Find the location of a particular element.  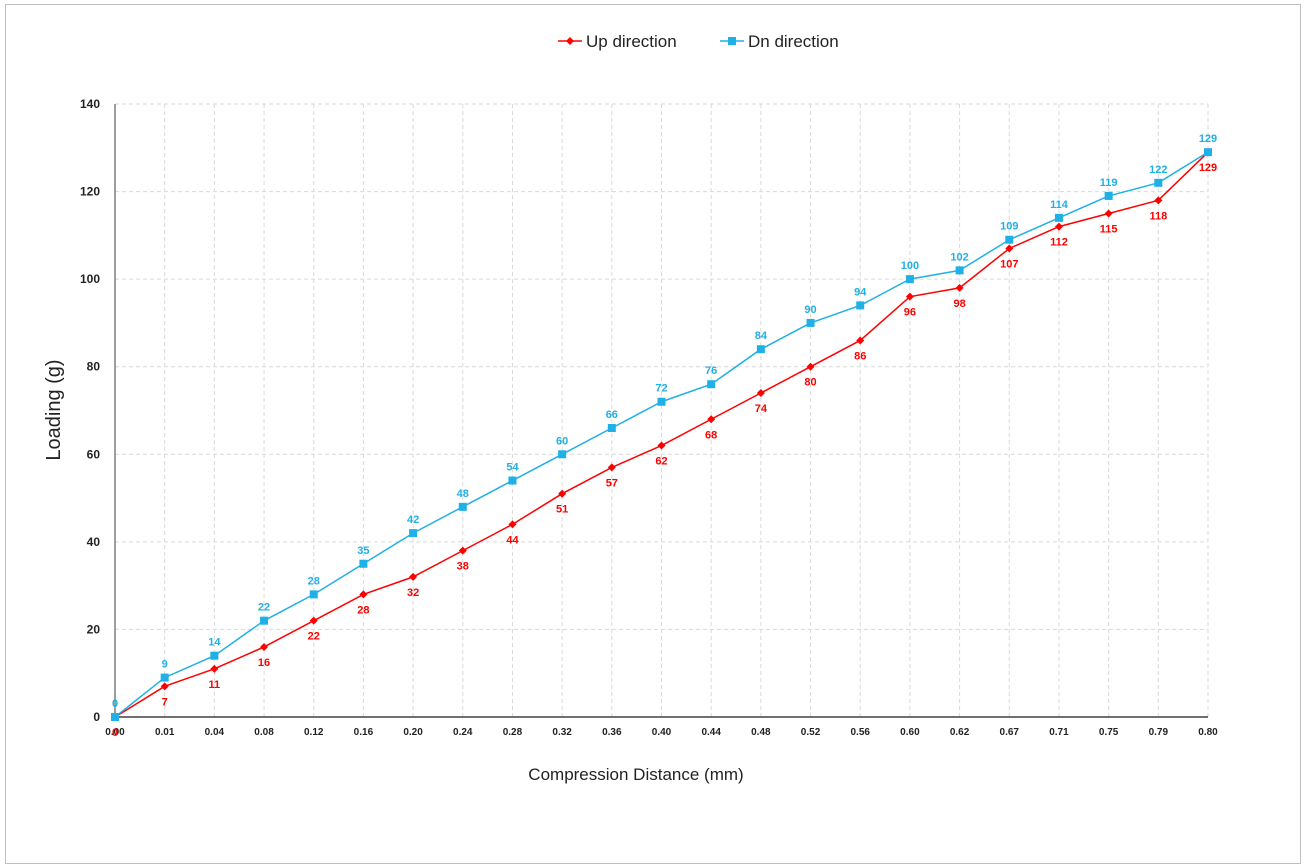

legend-swatch-marker is located at coordinates (732, 41).